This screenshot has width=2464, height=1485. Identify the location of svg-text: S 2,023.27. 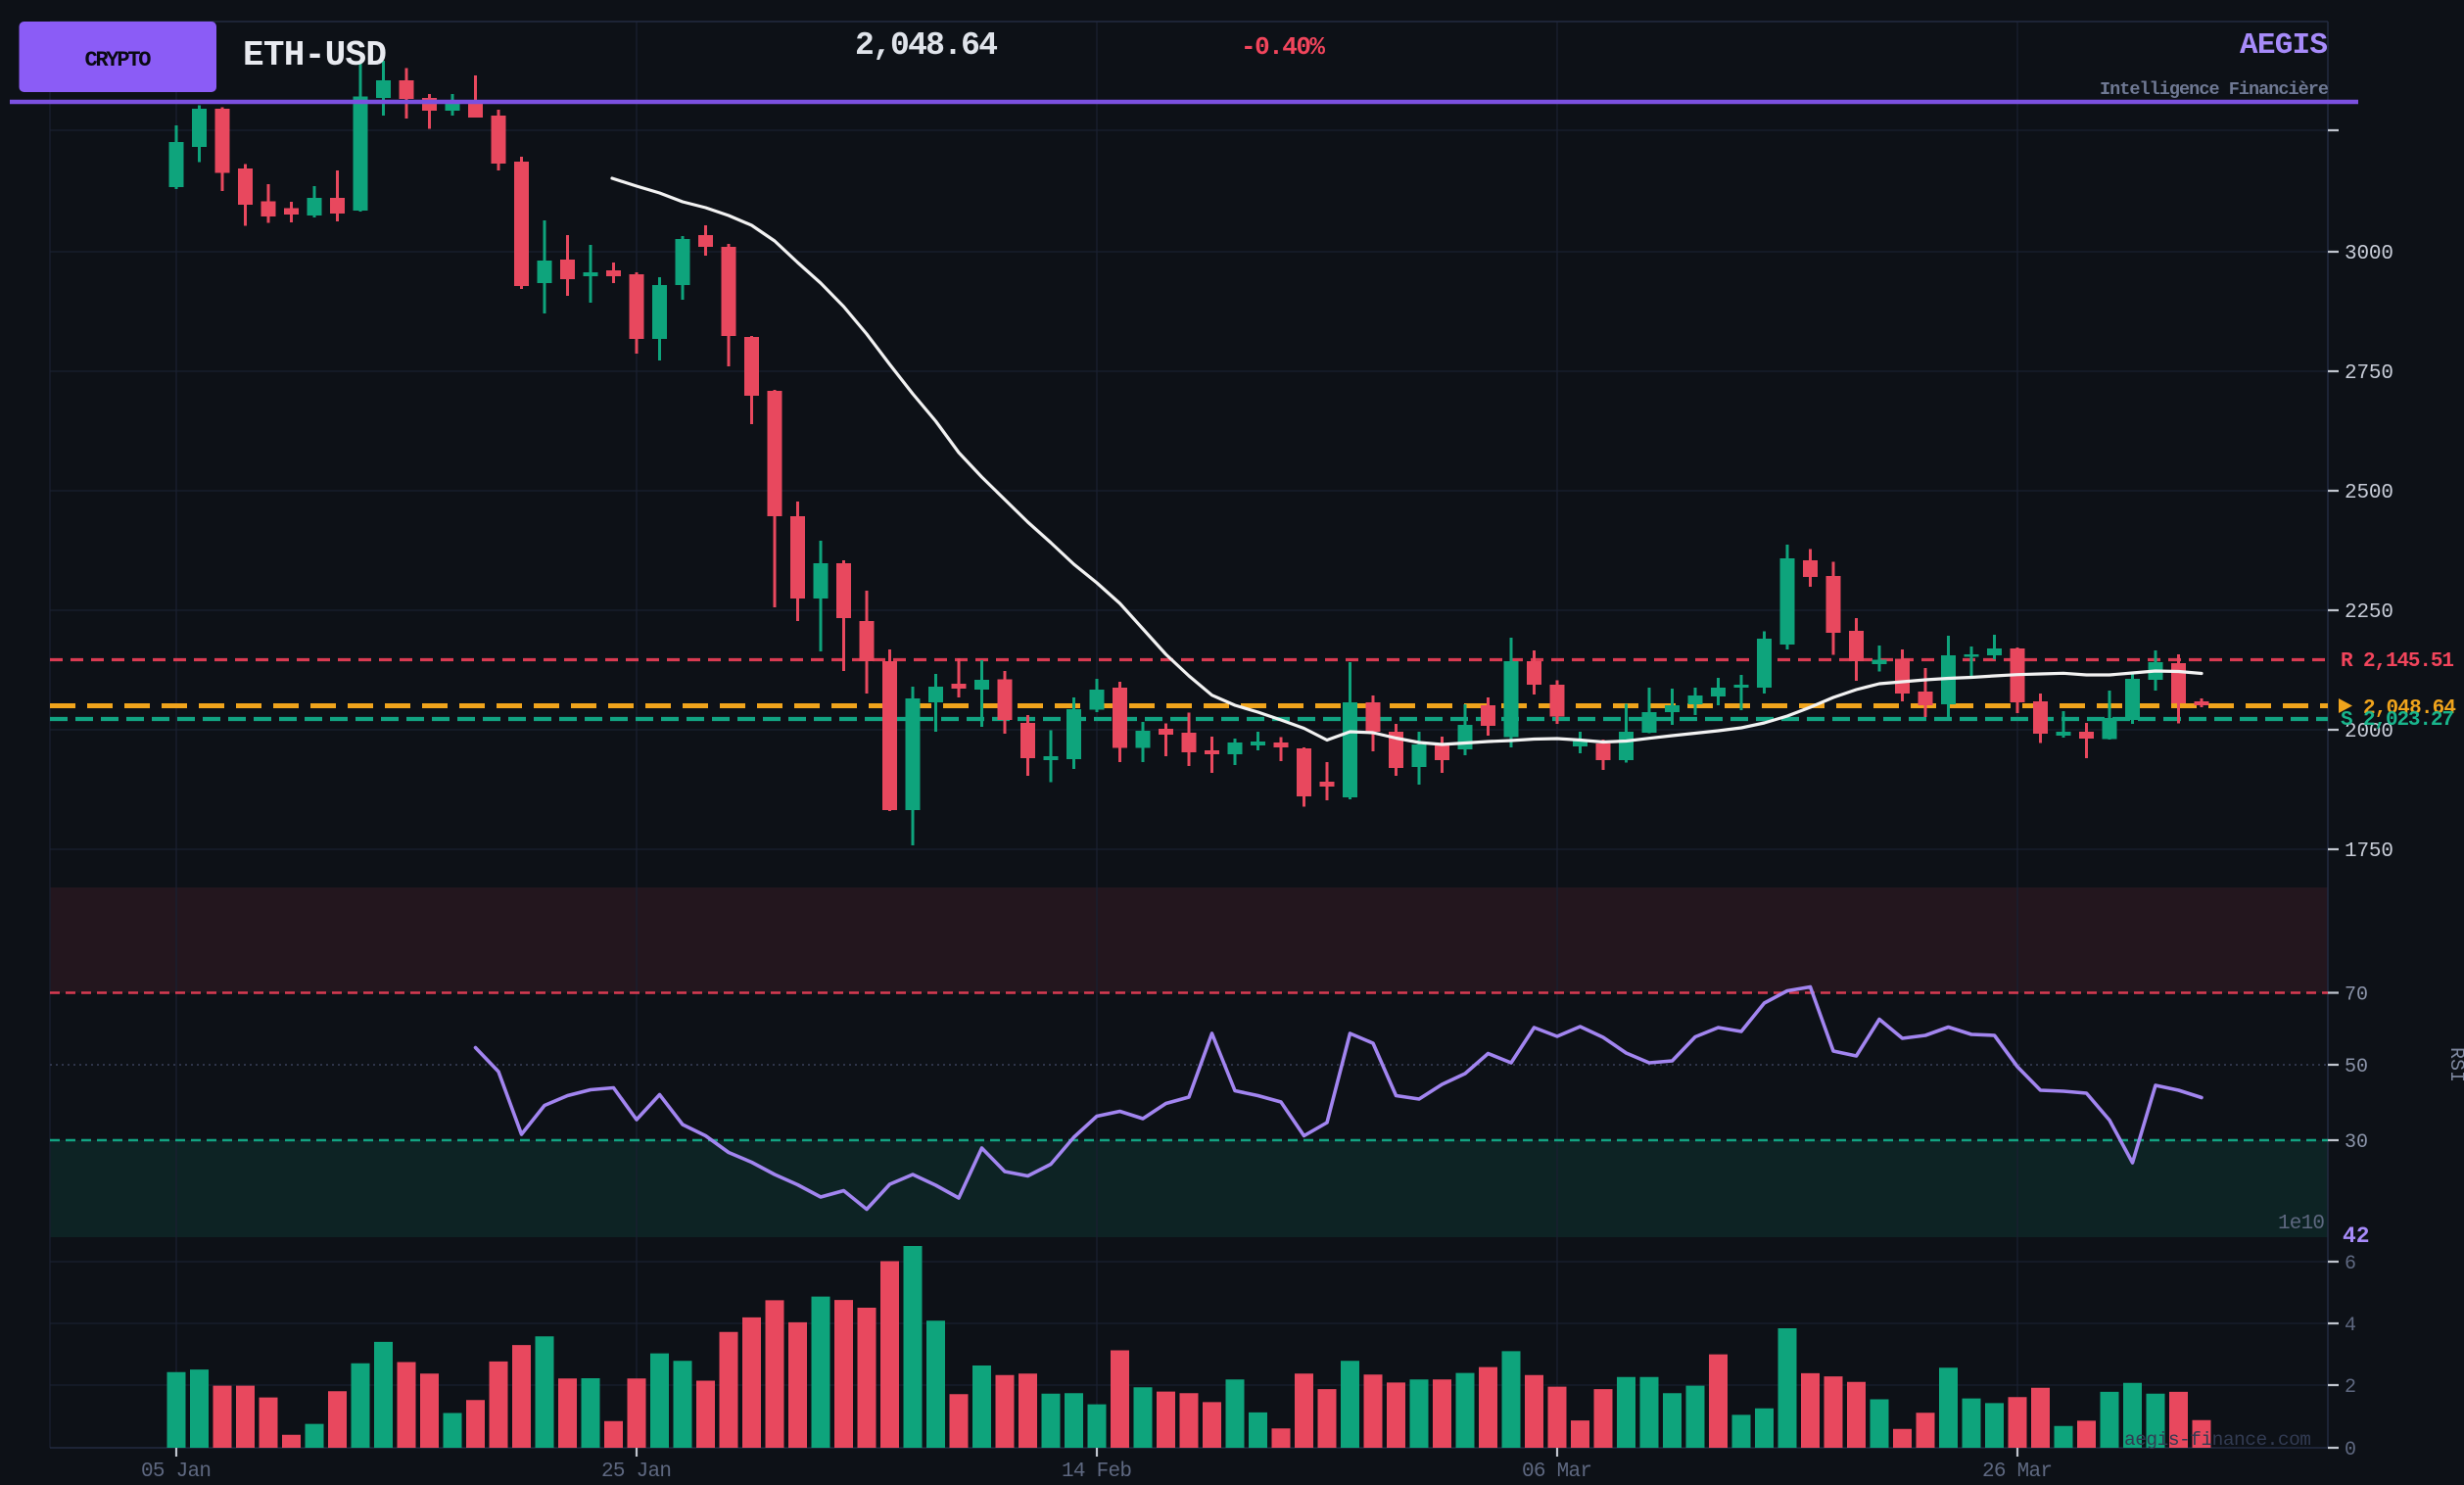
(2397, 721).